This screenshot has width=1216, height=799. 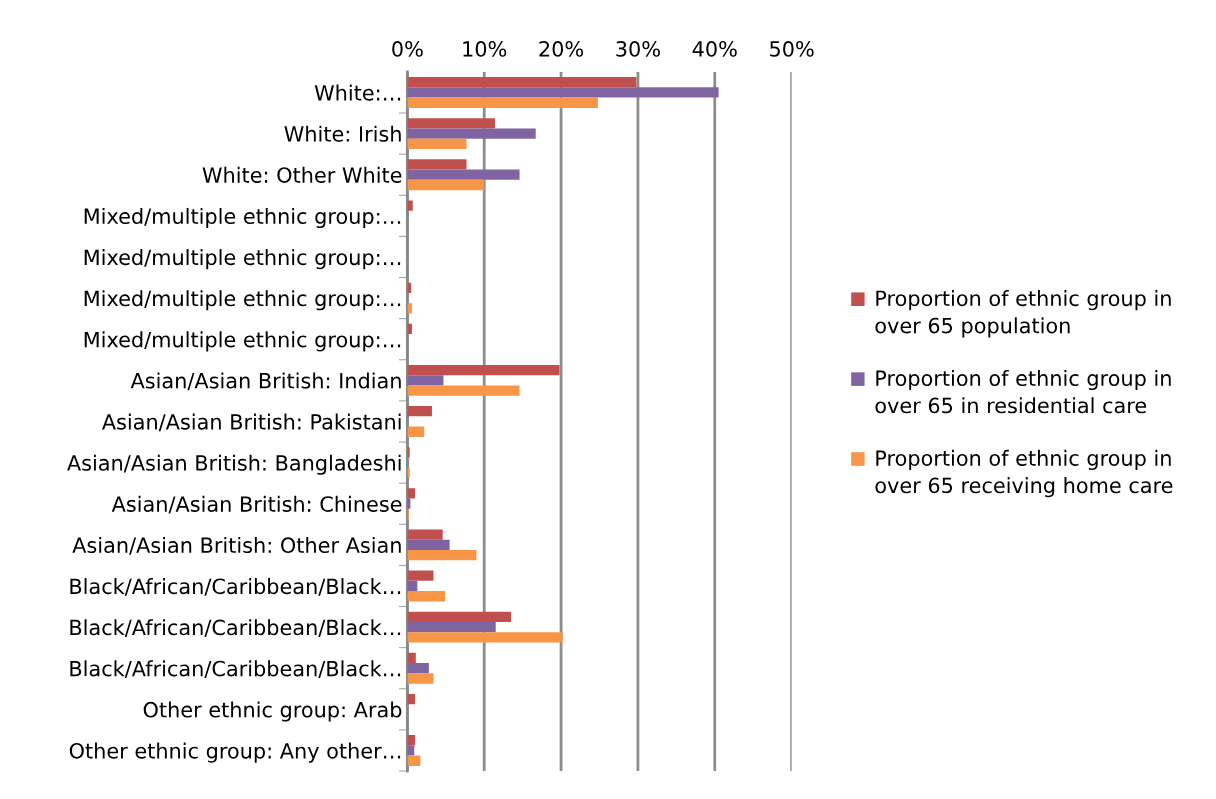 What do you see at coordinates (638, 49) in the screenshot?
I see `x-tick-label: 30%` at bounding box center [638, 49].